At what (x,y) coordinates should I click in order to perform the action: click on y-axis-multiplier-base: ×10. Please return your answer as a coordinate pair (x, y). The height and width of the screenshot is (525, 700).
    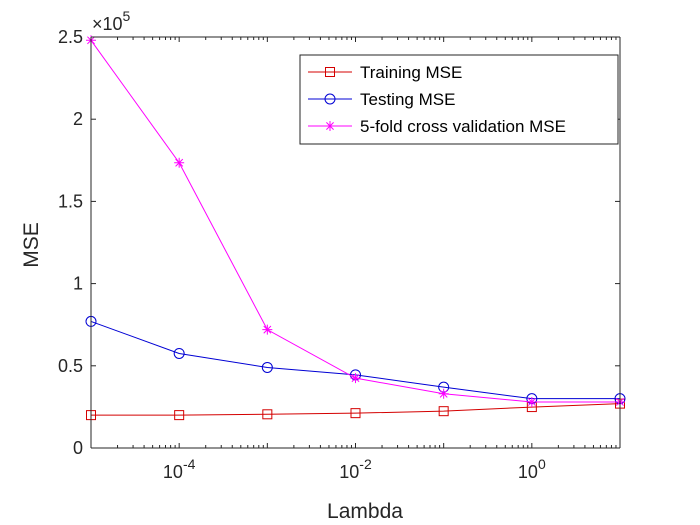
    Looking at the image, I should click on (107, 24).